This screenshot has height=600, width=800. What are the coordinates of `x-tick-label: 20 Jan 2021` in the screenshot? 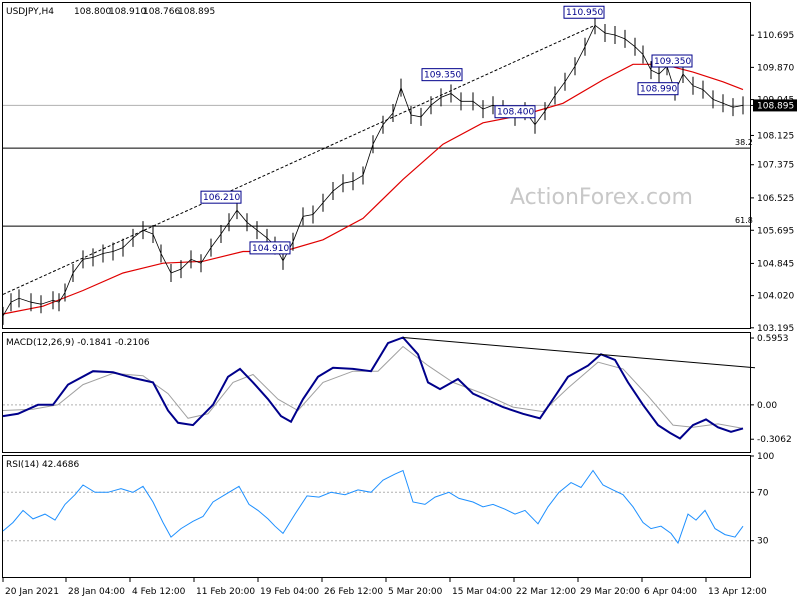 It's located at (32, 592).